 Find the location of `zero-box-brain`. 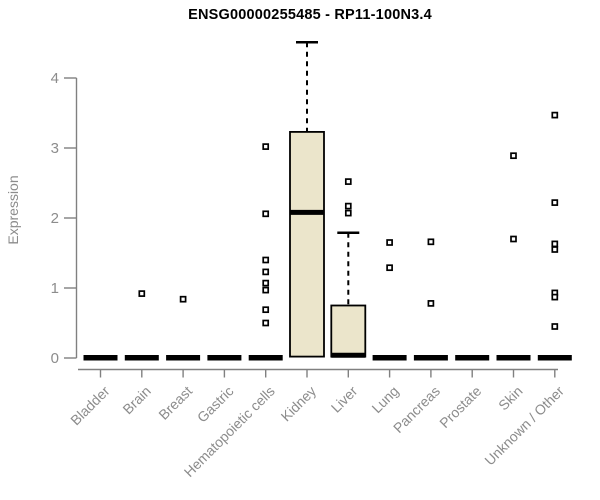

zero-box-brain is located at coordinates (141, 358).